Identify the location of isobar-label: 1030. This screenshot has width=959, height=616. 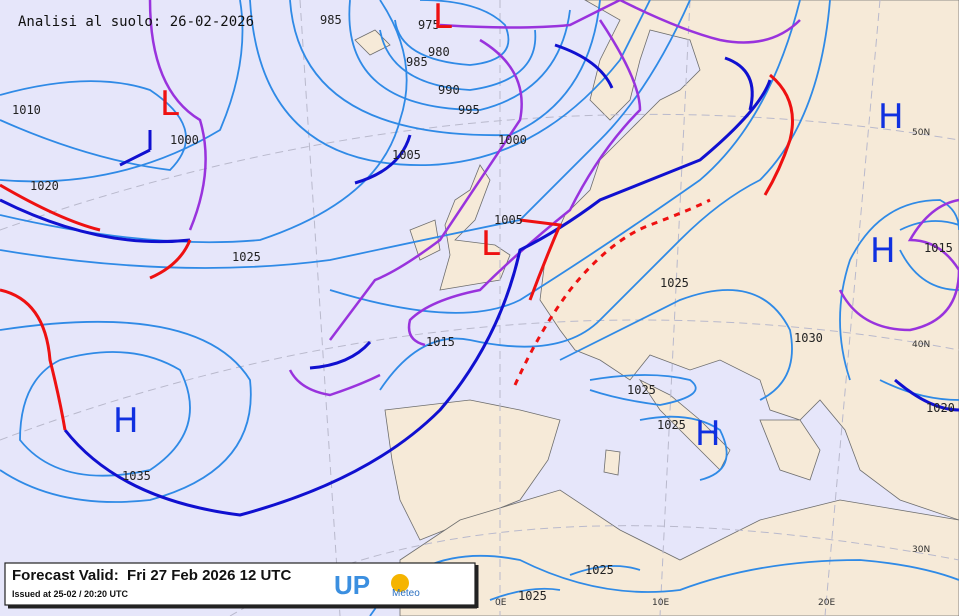
(808, 338).